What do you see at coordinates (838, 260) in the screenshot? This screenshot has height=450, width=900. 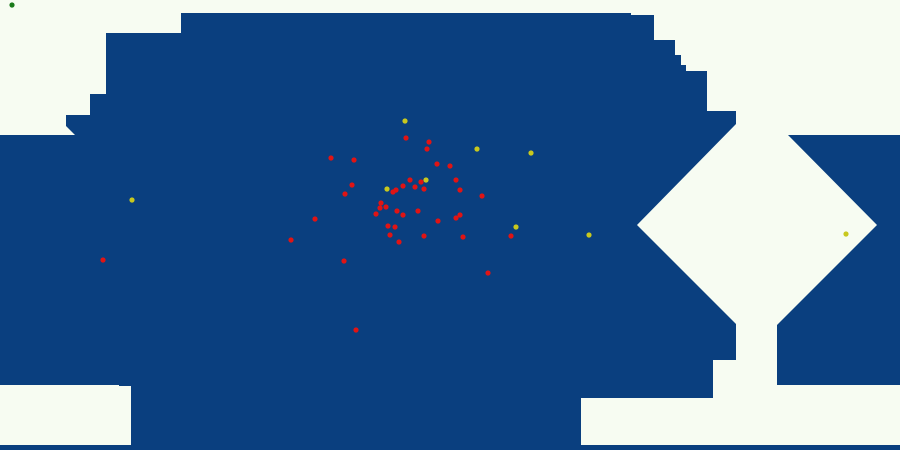 I see `water-region-right` at bounding box center [838, 260].